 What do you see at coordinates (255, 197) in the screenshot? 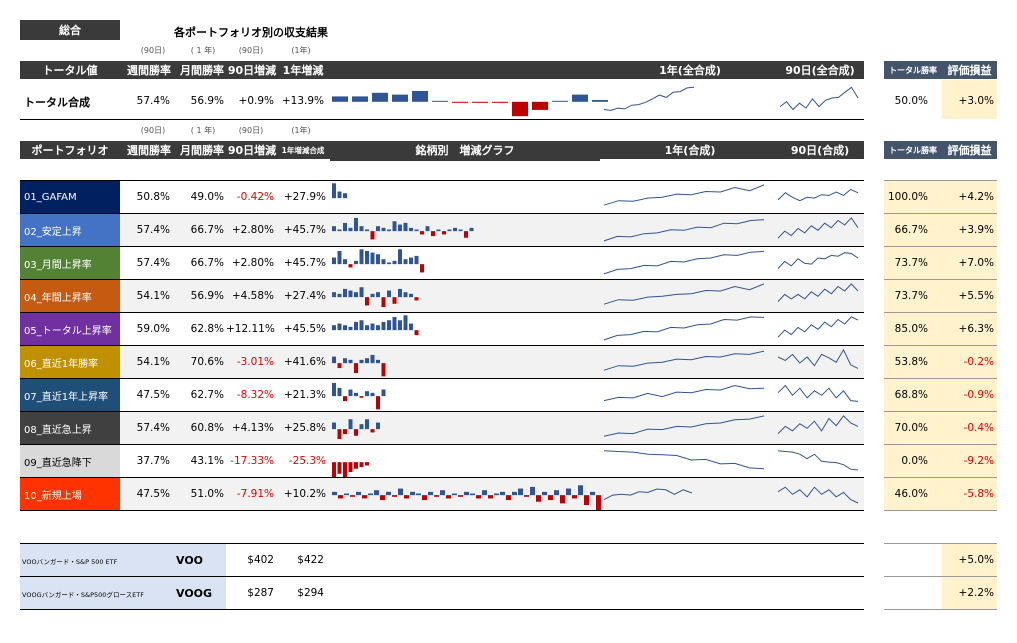
I see `d90-change: -0.42%` at bounding box center [255, 197].